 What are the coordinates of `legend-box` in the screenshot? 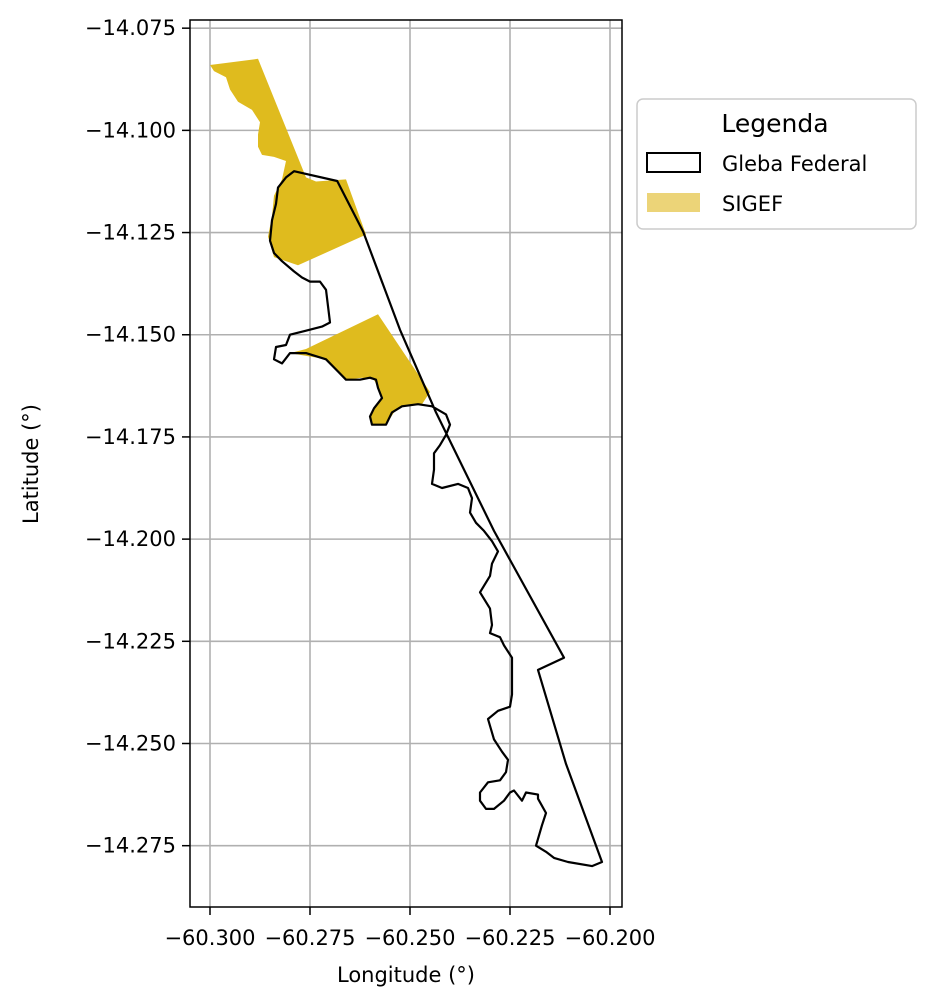 It's located at (776, 164).